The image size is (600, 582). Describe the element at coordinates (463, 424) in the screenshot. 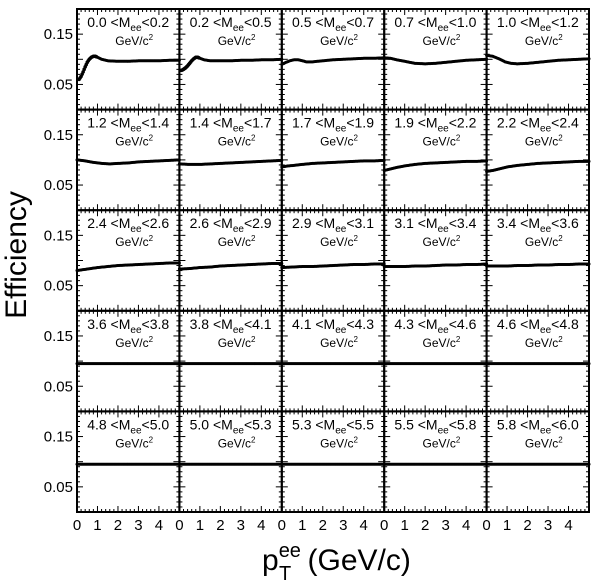

I see `panel-mass-high: <5.8` at that location.